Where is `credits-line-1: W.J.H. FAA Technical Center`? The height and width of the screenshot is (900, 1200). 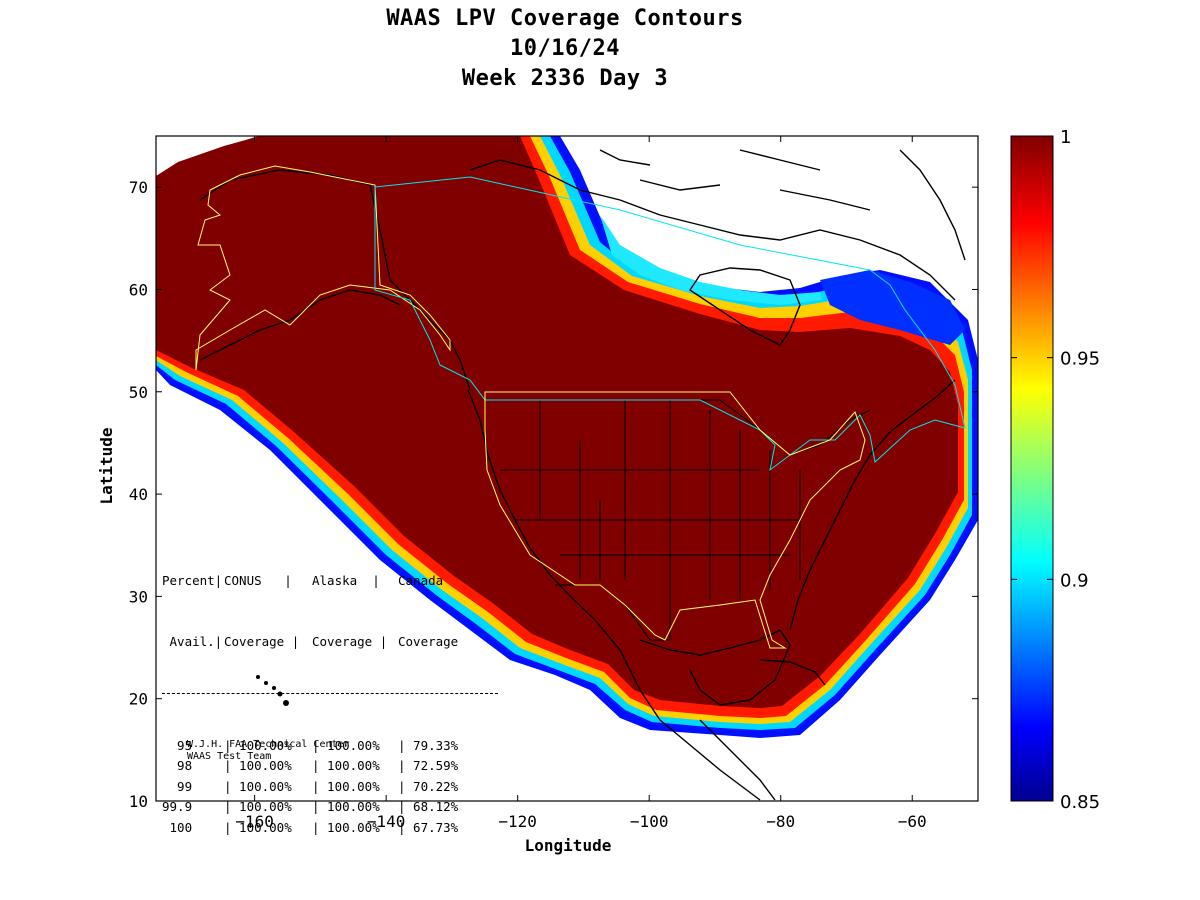
credits-line-1: W.J.H. FAA Technical Center is located at coordinates (268, 744).